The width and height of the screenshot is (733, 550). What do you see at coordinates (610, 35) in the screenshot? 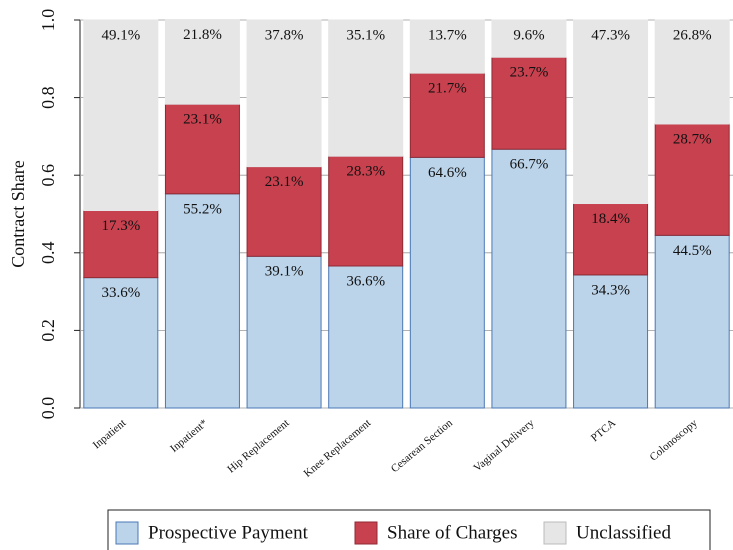
I see `data-label: 47.3%` at bounding box center [610, 35].